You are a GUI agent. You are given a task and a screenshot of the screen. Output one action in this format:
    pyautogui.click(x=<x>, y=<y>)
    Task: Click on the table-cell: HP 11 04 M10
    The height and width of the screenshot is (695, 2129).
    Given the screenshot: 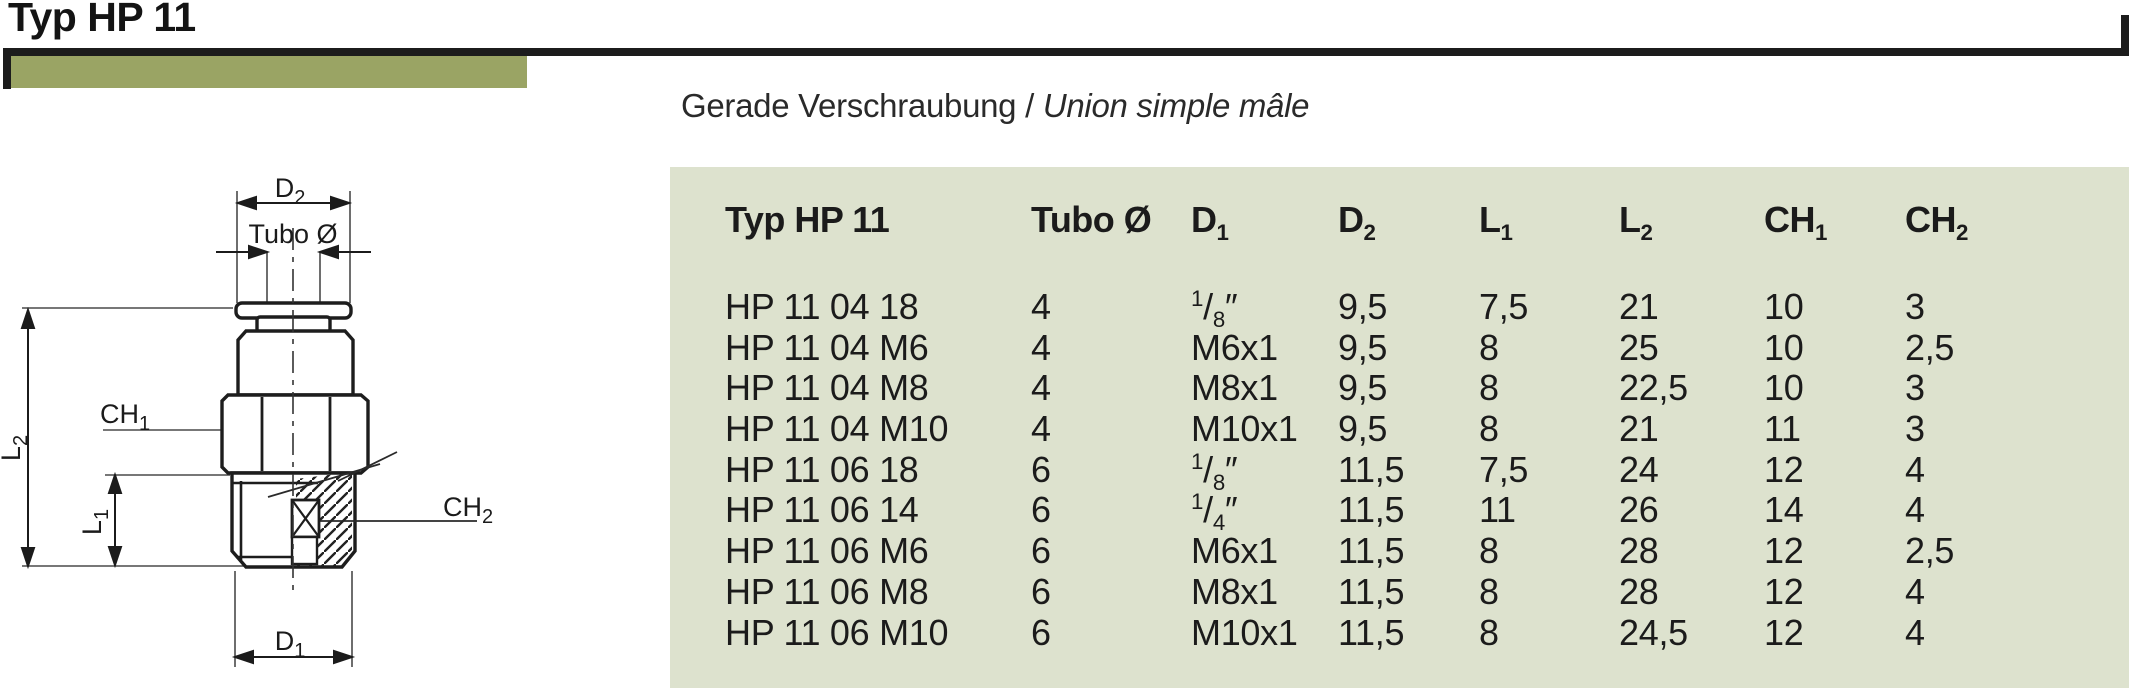 What is the action you would take?
    pyautogui.click(x=837, y=429)
    